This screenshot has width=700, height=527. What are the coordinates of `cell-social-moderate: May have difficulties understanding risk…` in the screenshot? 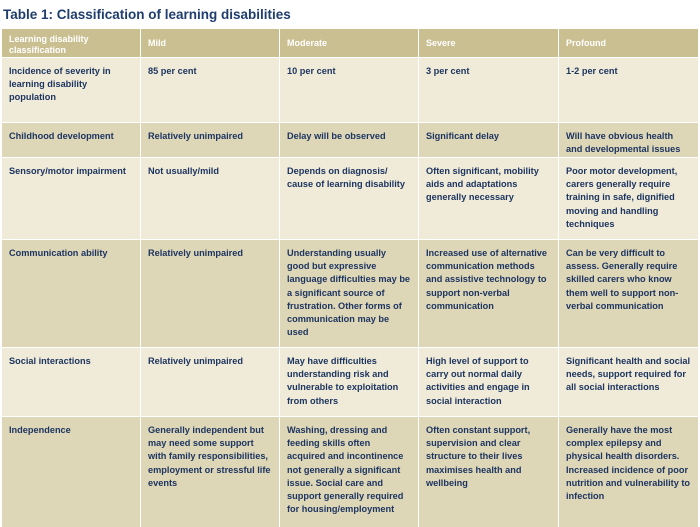 It's located at (349, 382).